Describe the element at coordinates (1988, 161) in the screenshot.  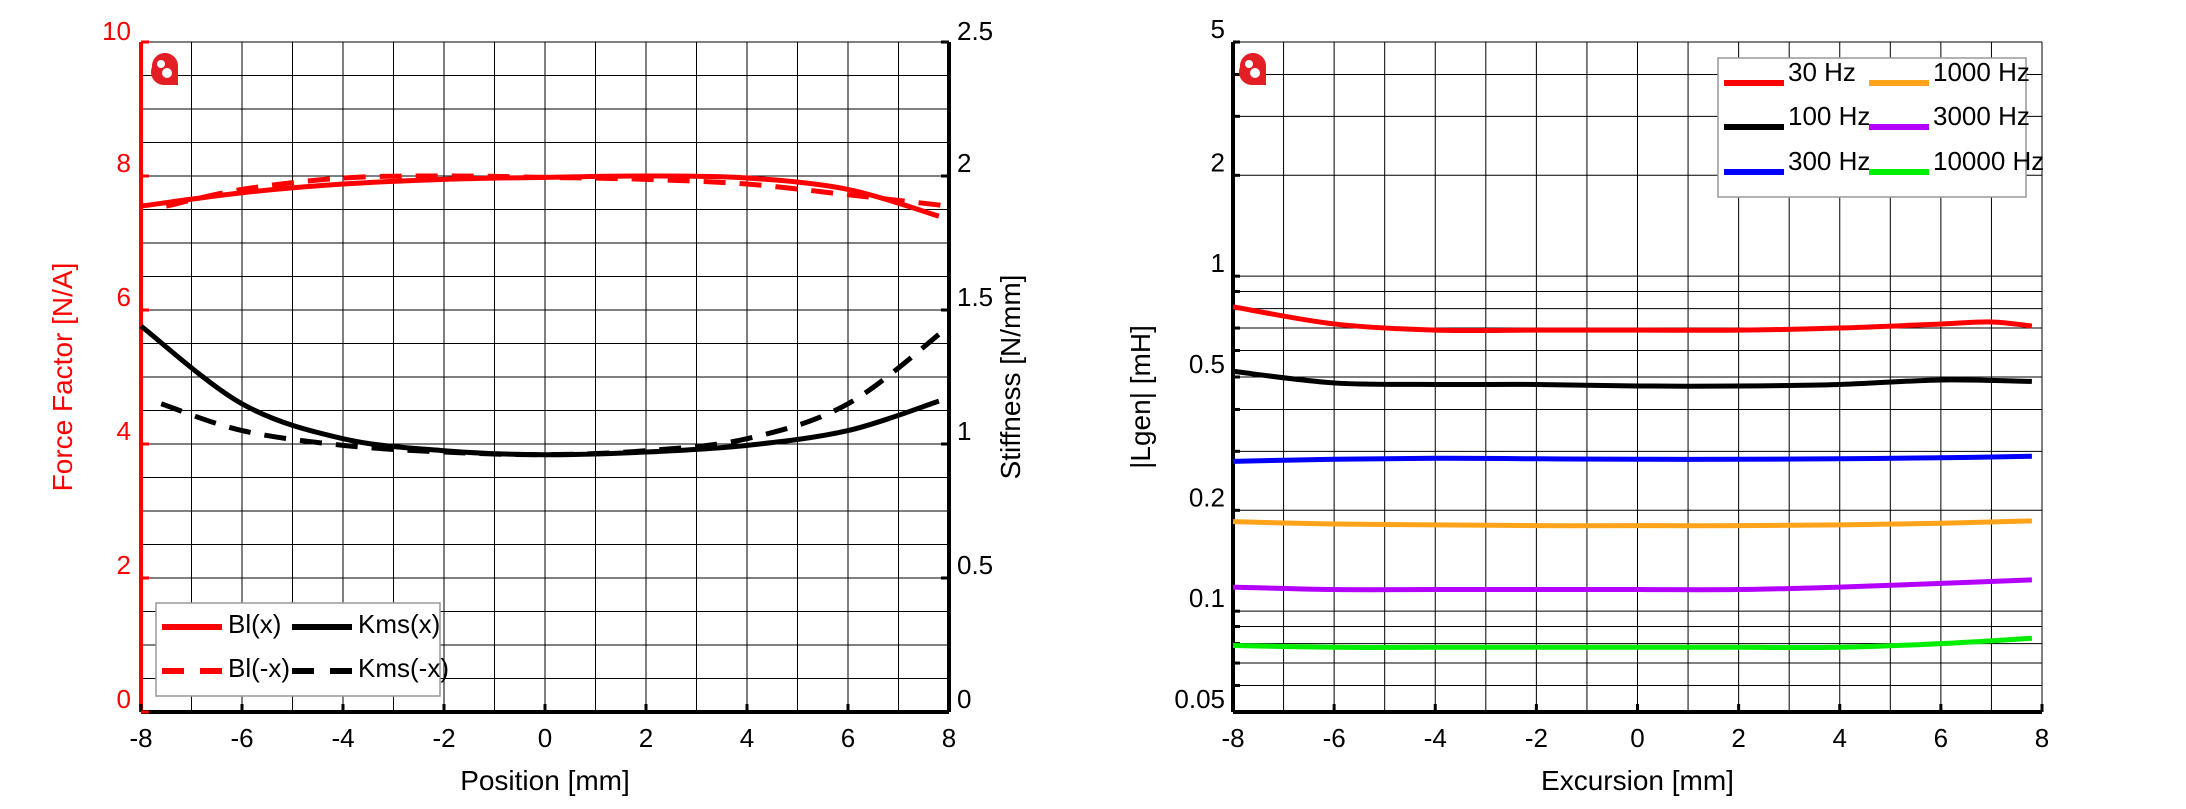
I see `legend-label: 10000 Hz` at that location.